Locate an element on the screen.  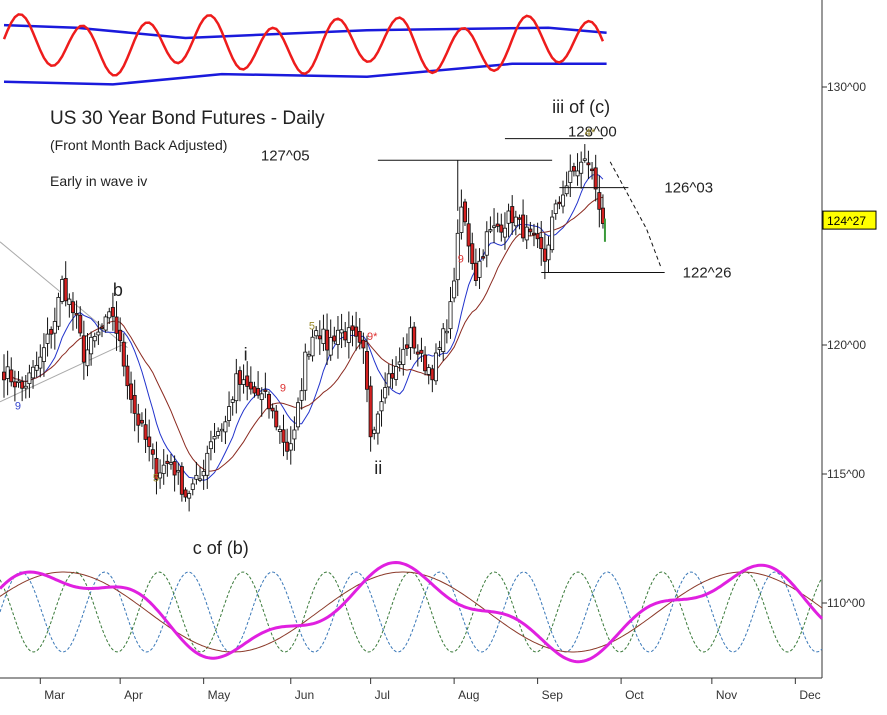
projection-path is located at coordinates (635, 214).